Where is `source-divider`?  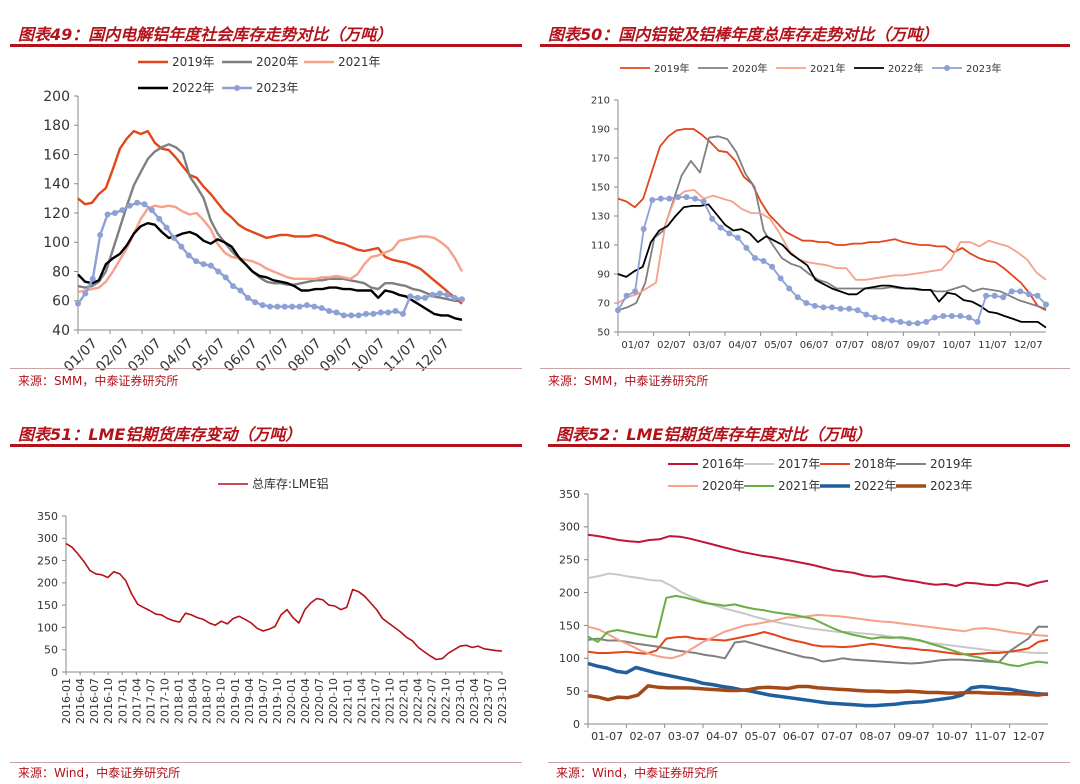
source-divider is located at coordinates (805, 368).